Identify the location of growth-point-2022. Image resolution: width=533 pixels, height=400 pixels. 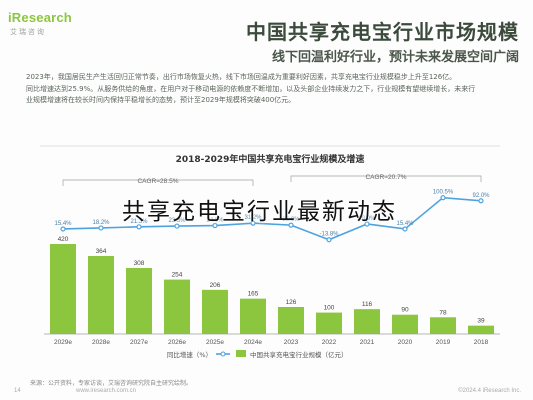
(329, 240).